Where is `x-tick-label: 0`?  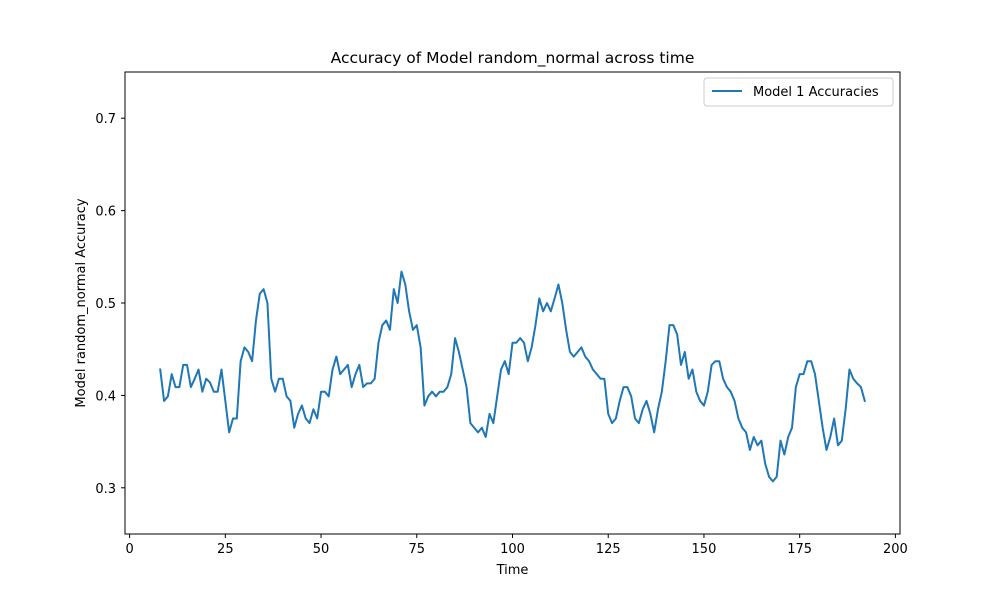
x-tick-label: 0 is located at coordinates (129, 549).